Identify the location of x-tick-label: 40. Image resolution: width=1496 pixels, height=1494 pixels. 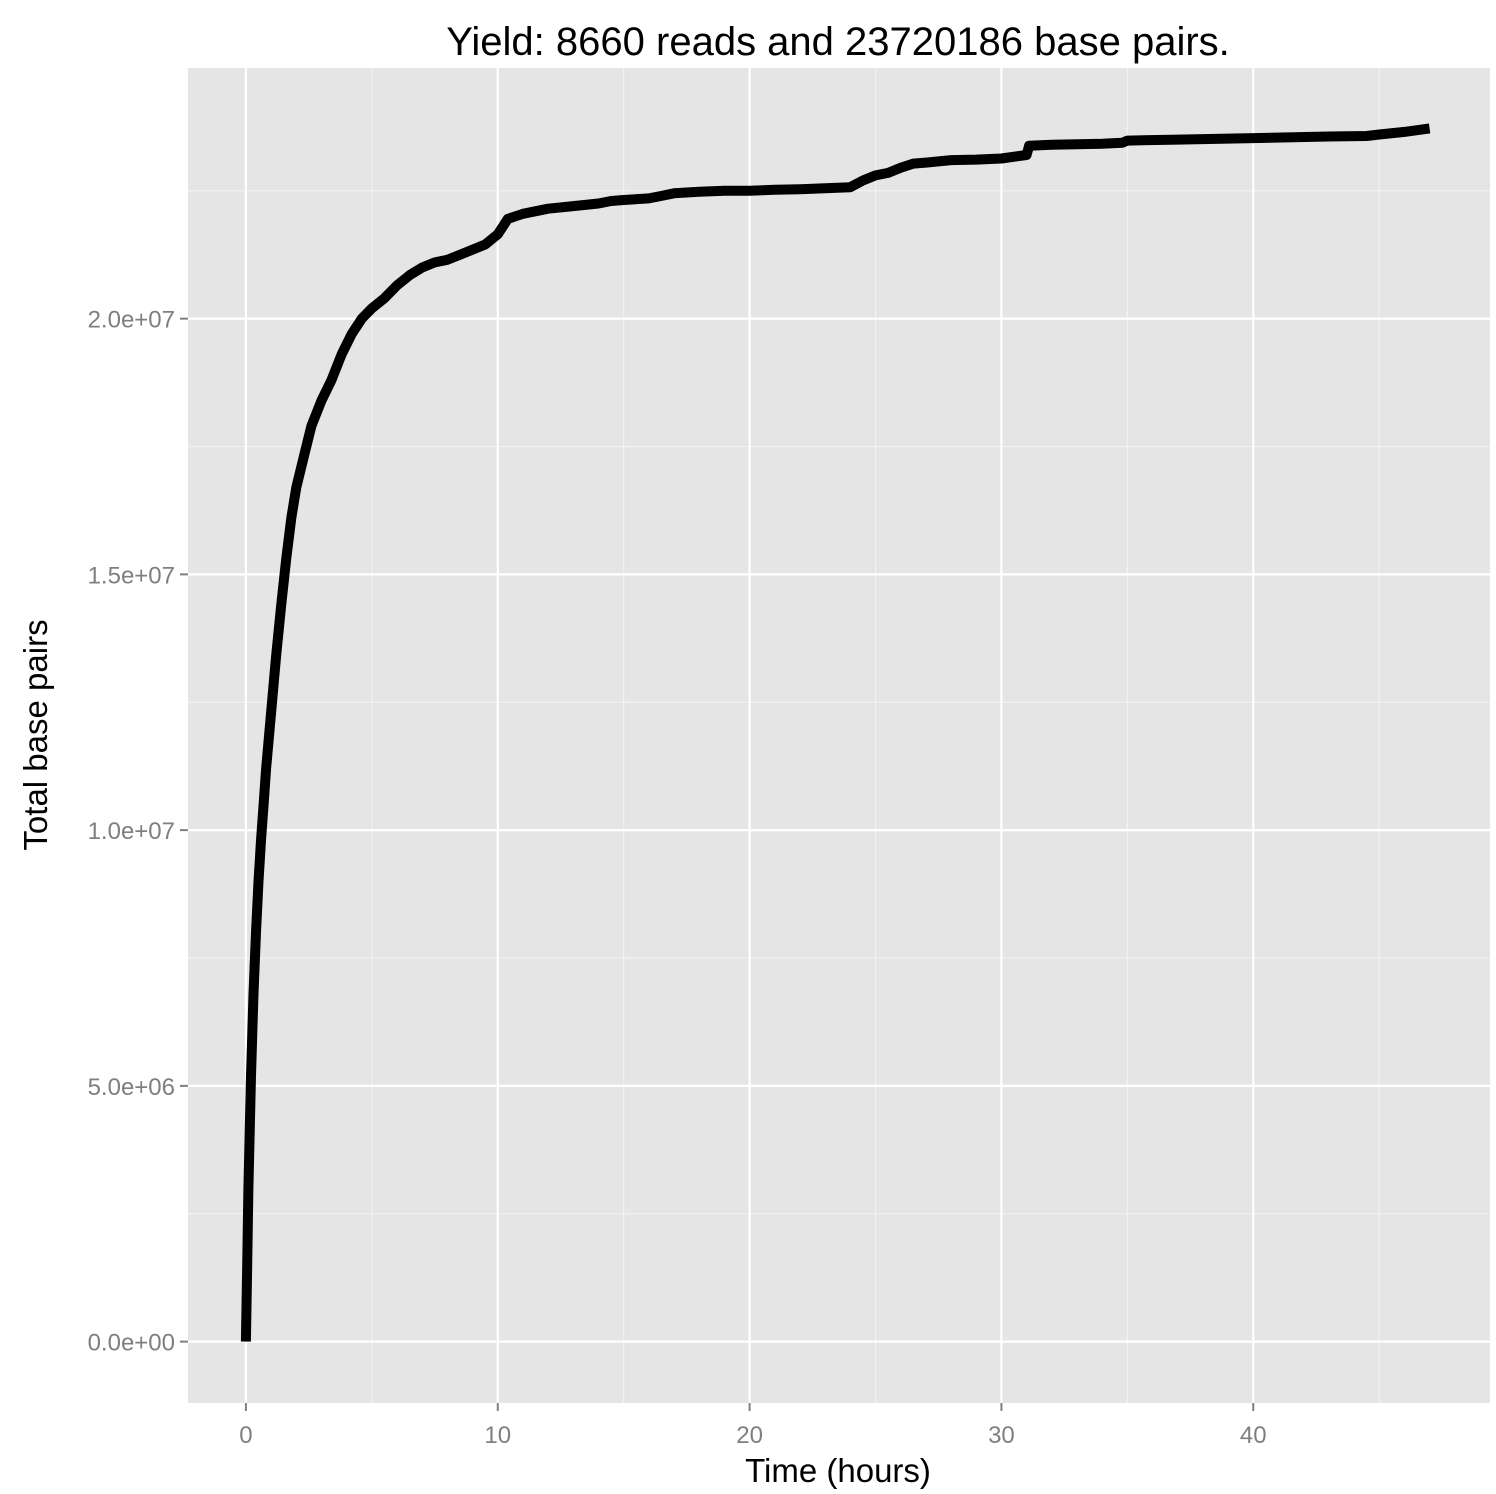
(1253, 1435).